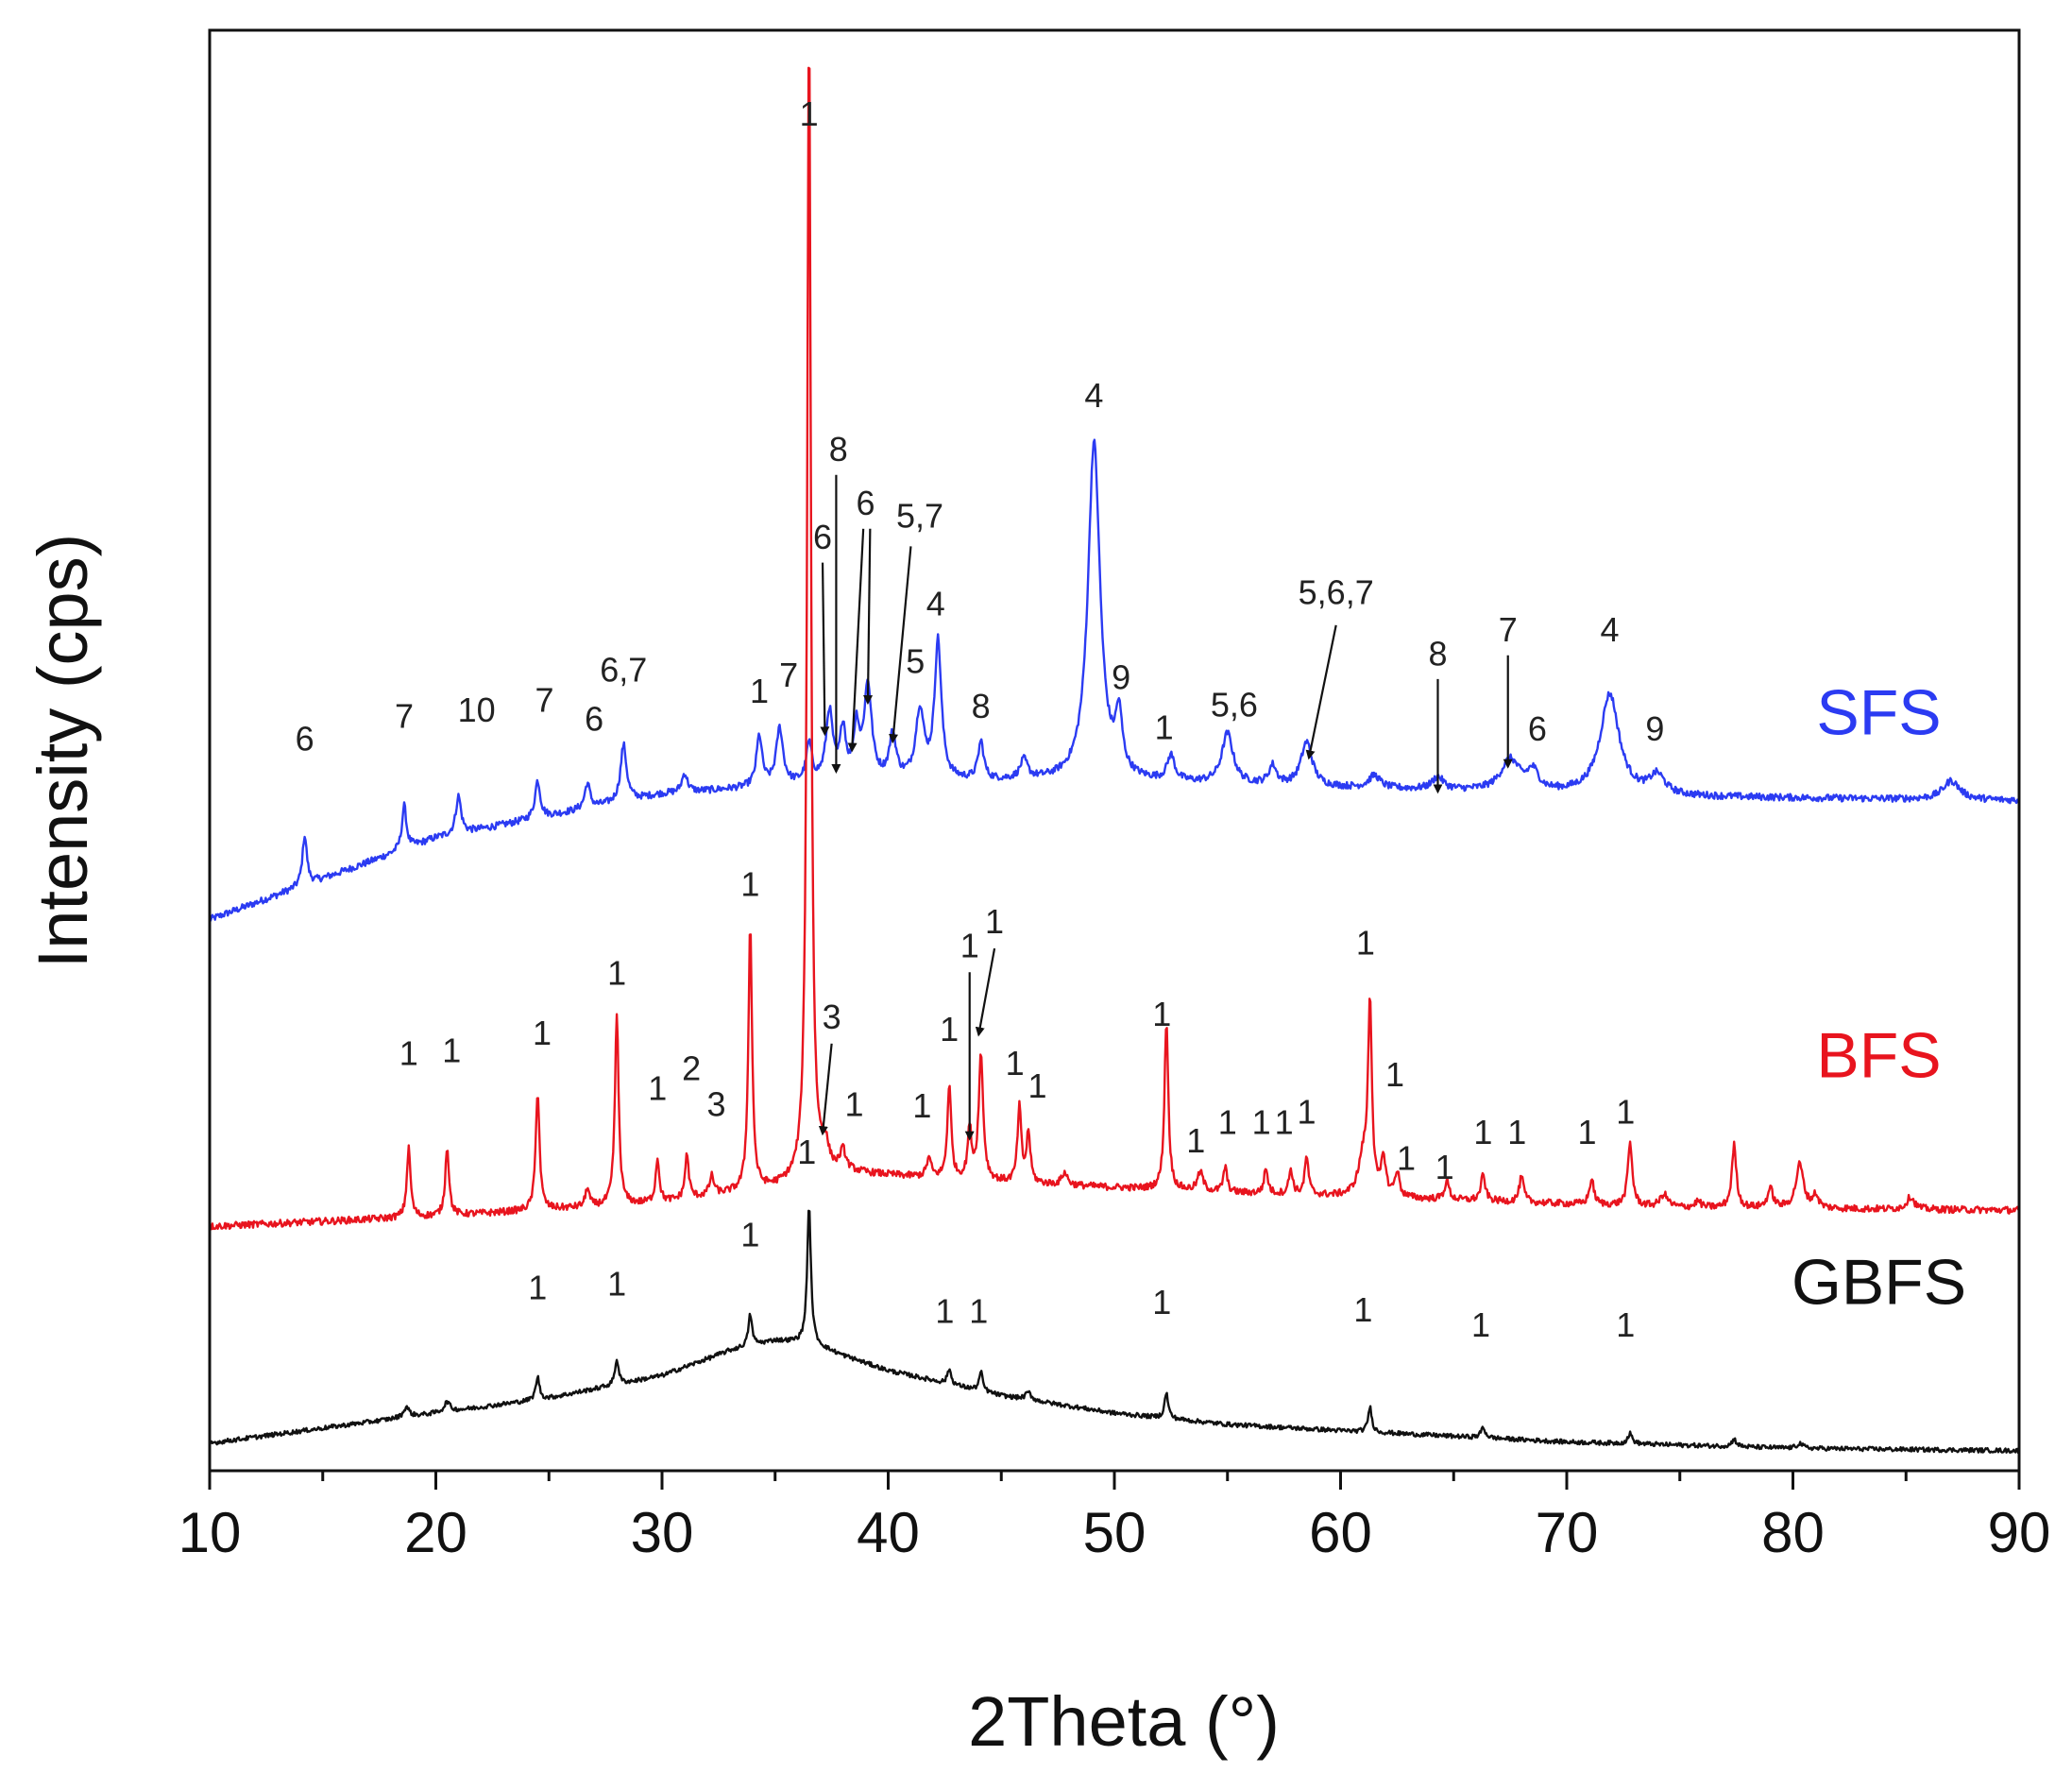 The width and height of the screenshot is (2072, 1773). Describe the element at coordinates (2019, 1532) in the screenshot. I see `x-tick-label: 90` at that location.